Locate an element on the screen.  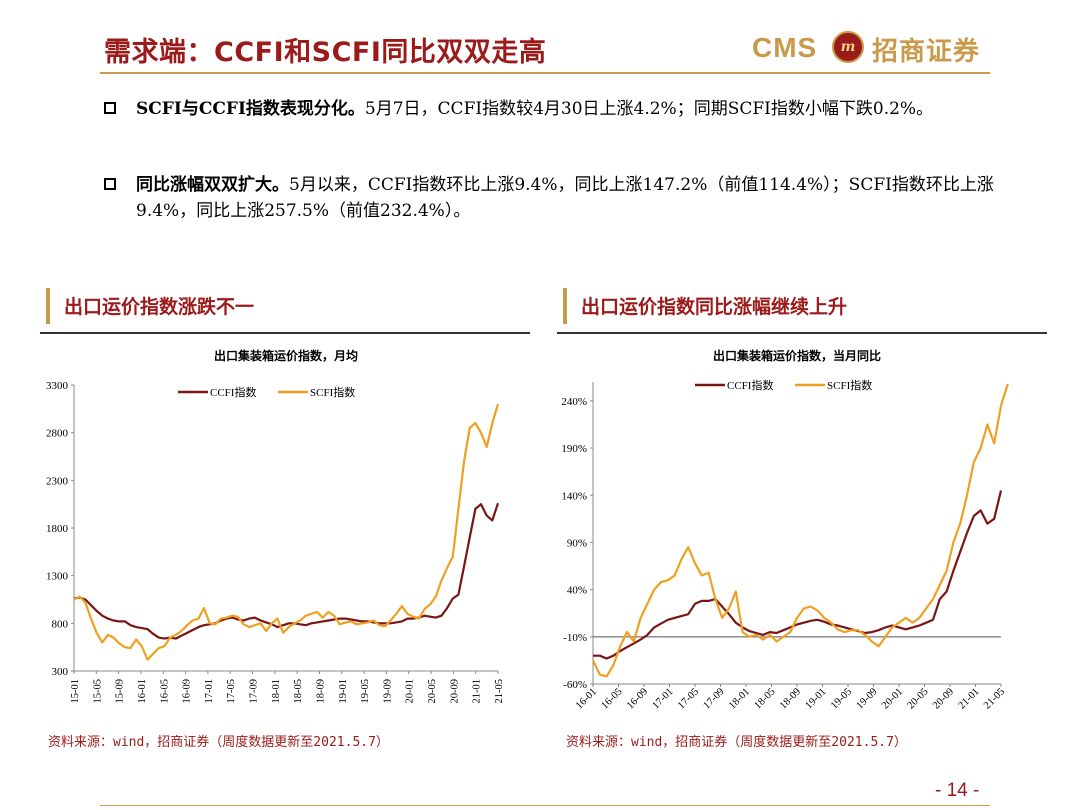
page-number: - 14 - is located at coordinates (957, 790).